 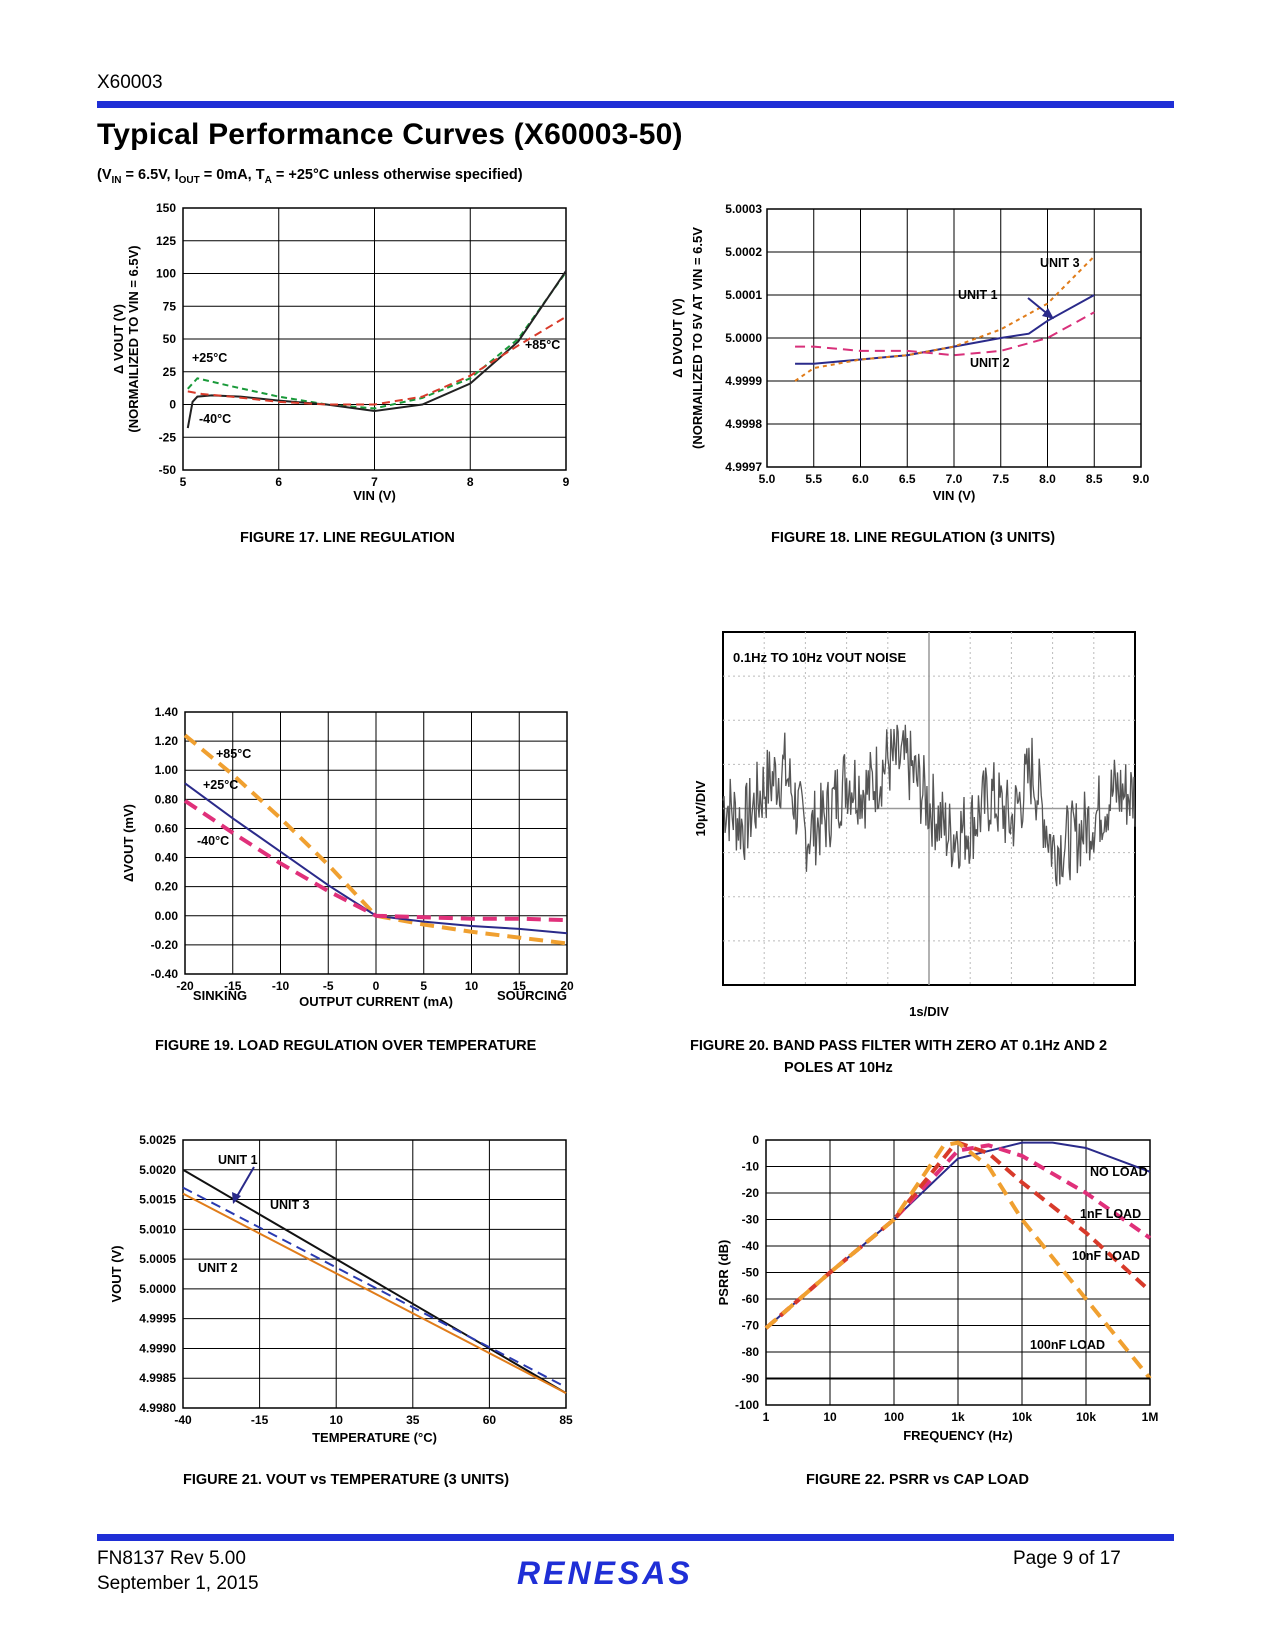 What do you see at coordinates (374, 1437) in the screenshot?
I see `x-axis-label-fig21: TEMPERATURE (°C)` at bounding box center [374, 1437].